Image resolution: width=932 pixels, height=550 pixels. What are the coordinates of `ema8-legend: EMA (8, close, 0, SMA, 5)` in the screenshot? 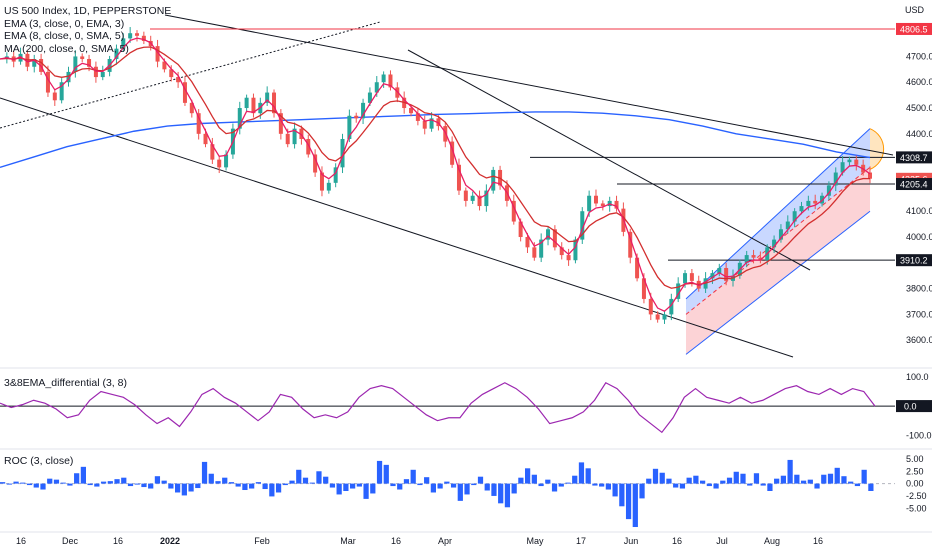 It's located at (64, 36).